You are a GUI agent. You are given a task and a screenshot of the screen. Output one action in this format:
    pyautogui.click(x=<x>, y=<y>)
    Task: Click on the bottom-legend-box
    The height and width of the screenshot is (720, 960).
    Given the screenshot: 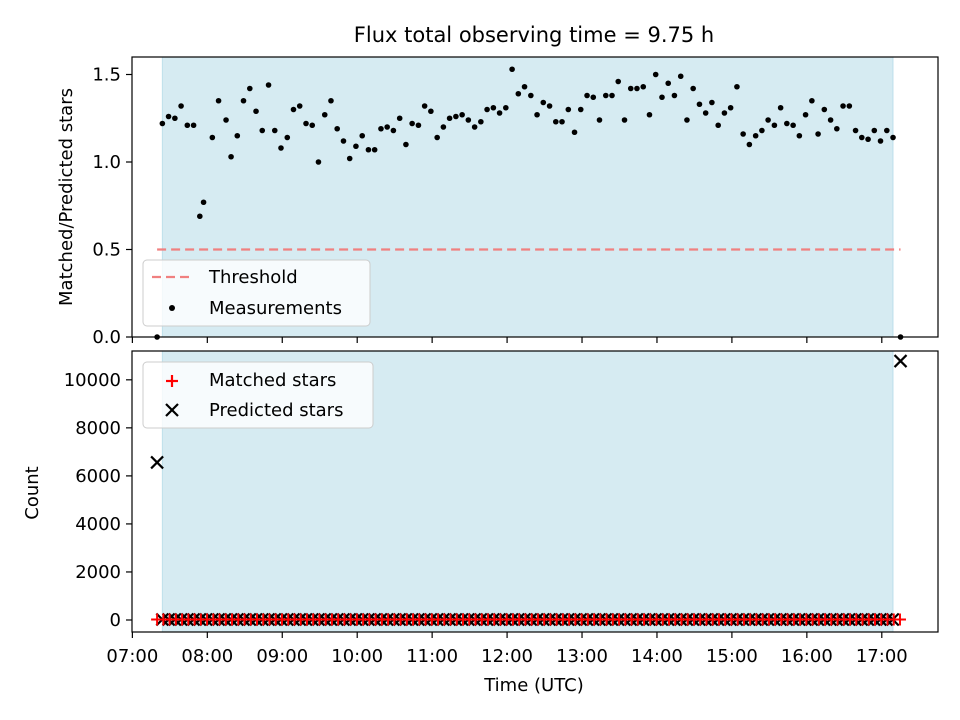 What is the action you would take?
    pyautogui.click(x=258, y=395)
    